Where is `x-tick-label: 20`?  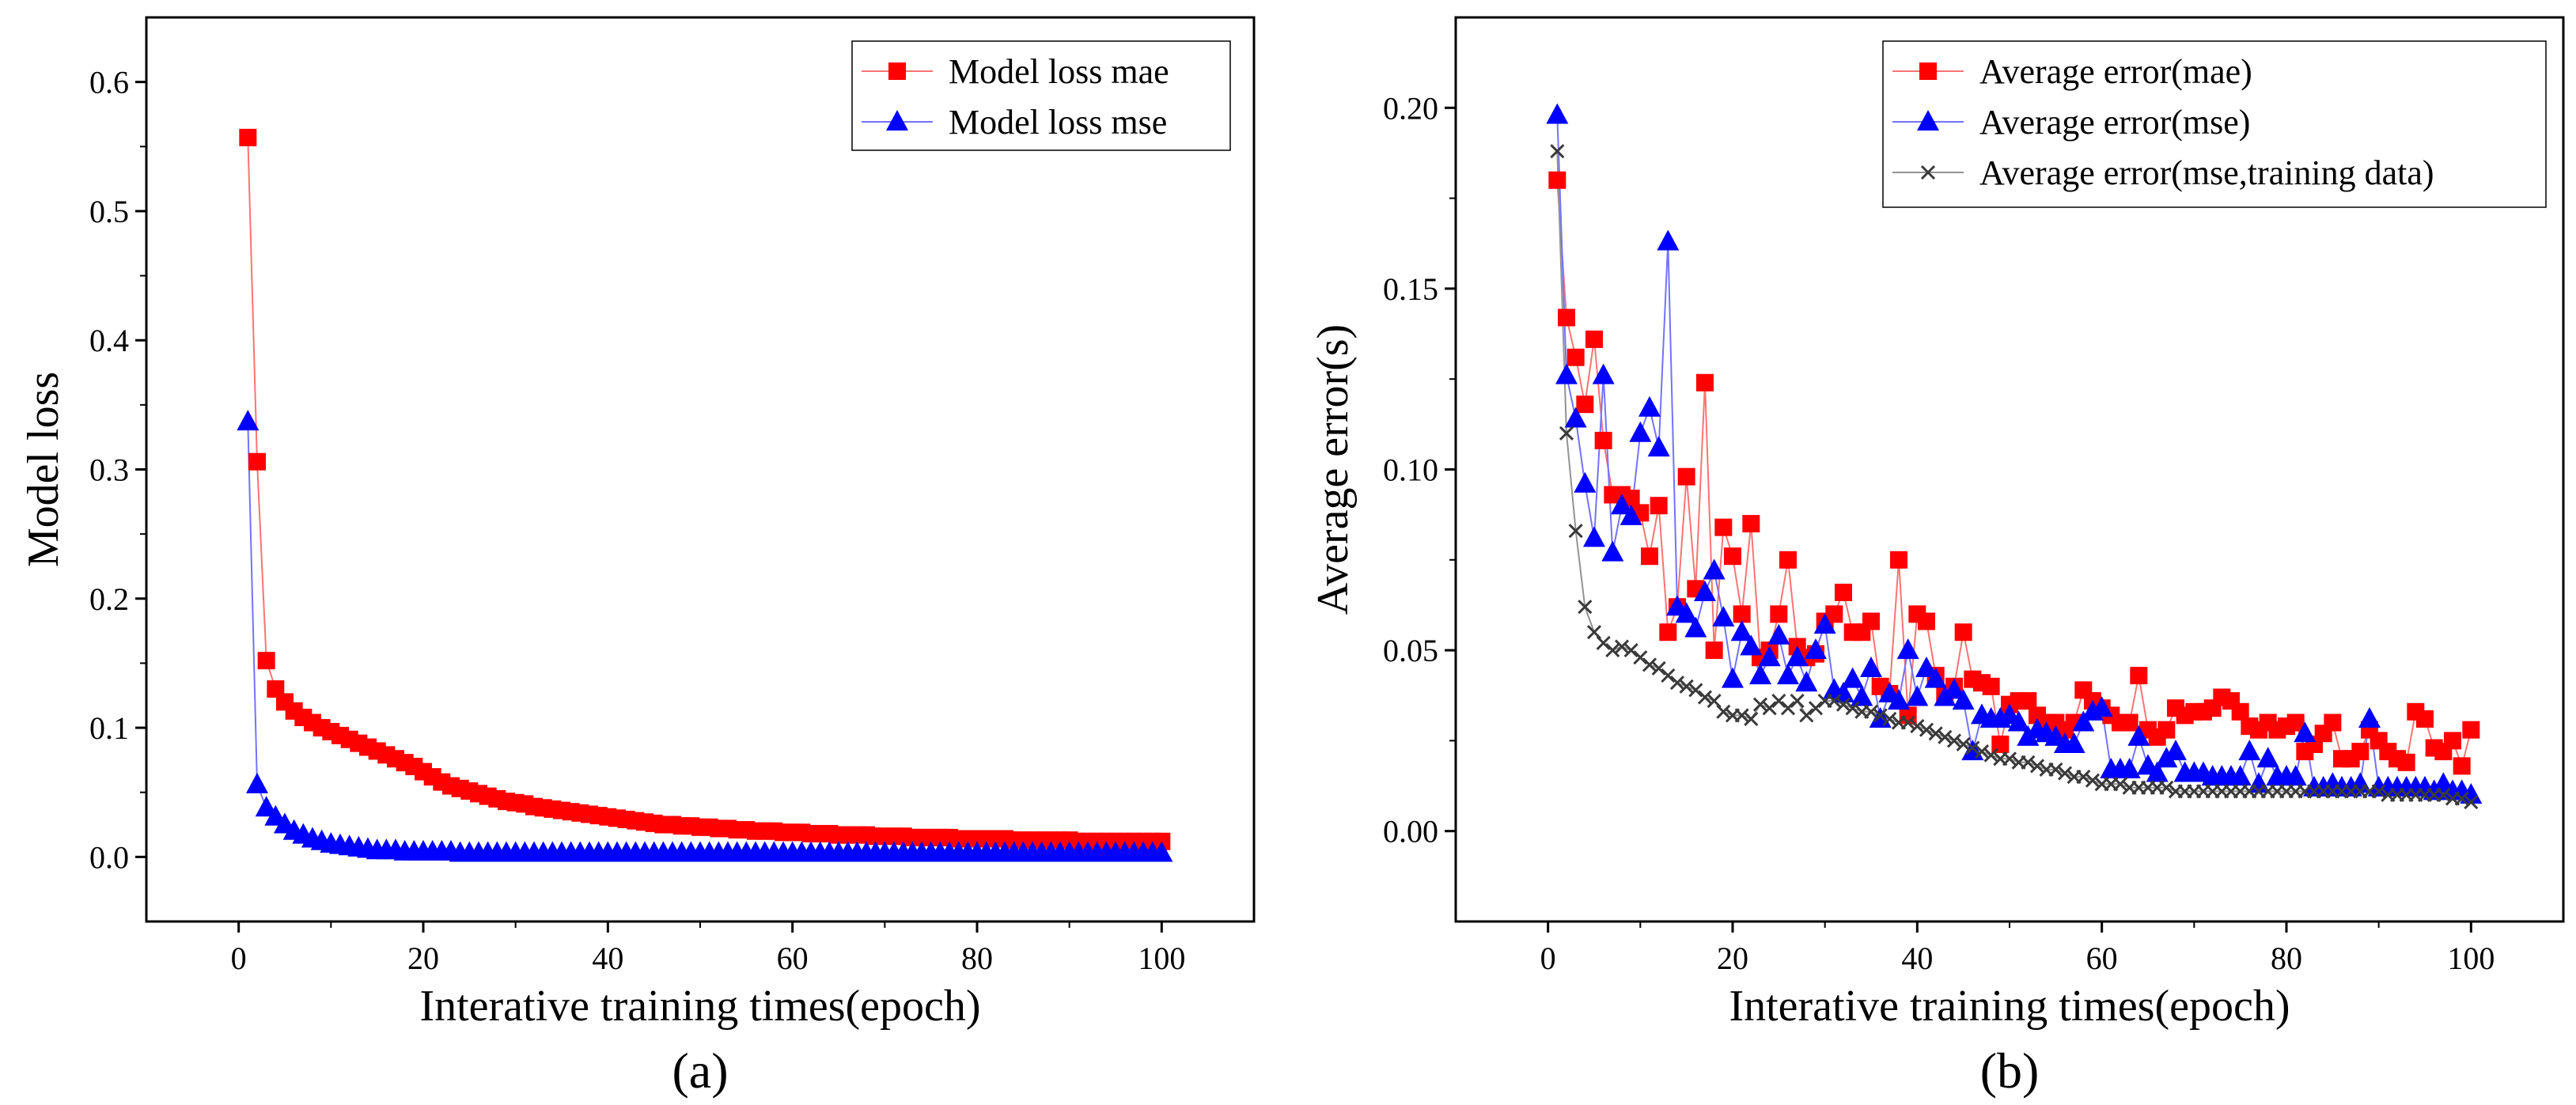
x-tick-label: 20 is located at coordinates (1732, 958).